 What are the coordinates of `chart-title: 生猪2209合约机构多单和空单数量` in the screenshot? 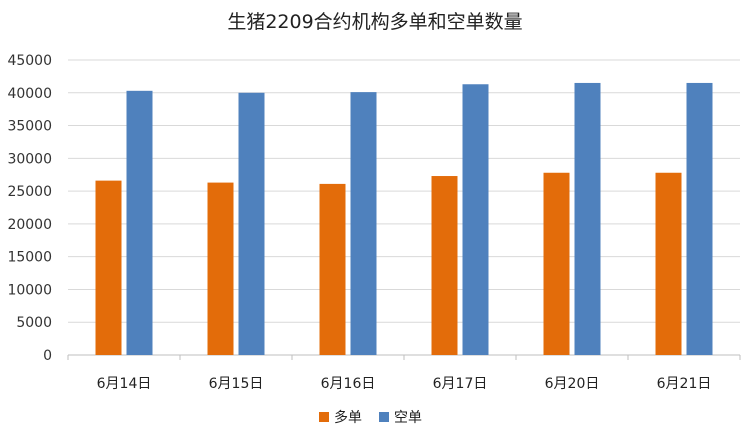 It's located at (374, 22).